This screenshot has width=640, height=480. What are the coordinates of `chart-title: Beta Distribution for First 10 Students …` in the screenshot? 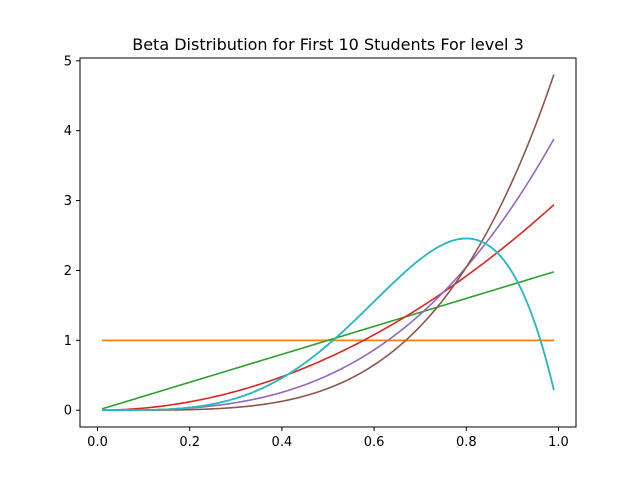 It's located at (328, 44).